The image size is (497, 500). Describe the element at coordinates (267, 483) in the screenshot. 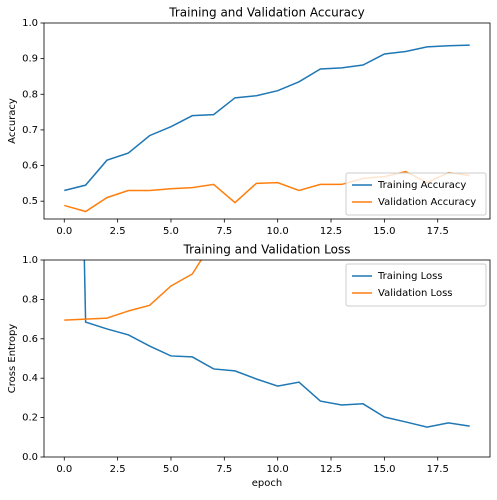

I see `x-axis-label: epoch` at that location.